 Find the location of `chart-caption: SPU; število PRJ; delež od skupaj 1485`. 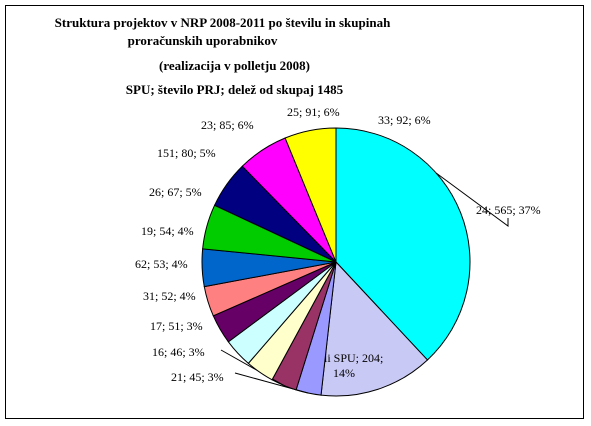

chart-caption: SPU; število PRJ; delež od skupaj 1485 is located at coordinates (234, 89).